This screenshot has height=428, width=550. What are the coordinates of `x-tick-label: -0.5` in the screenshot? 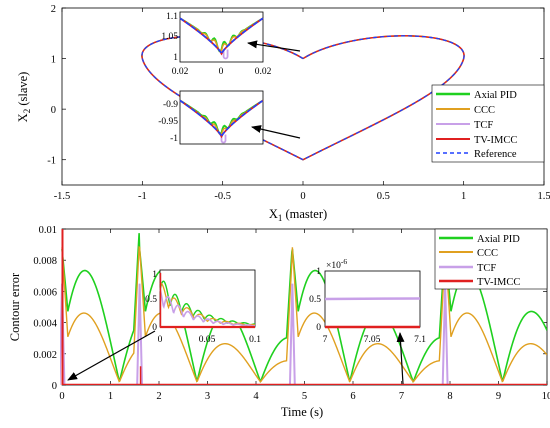 It's located at (222, 196).